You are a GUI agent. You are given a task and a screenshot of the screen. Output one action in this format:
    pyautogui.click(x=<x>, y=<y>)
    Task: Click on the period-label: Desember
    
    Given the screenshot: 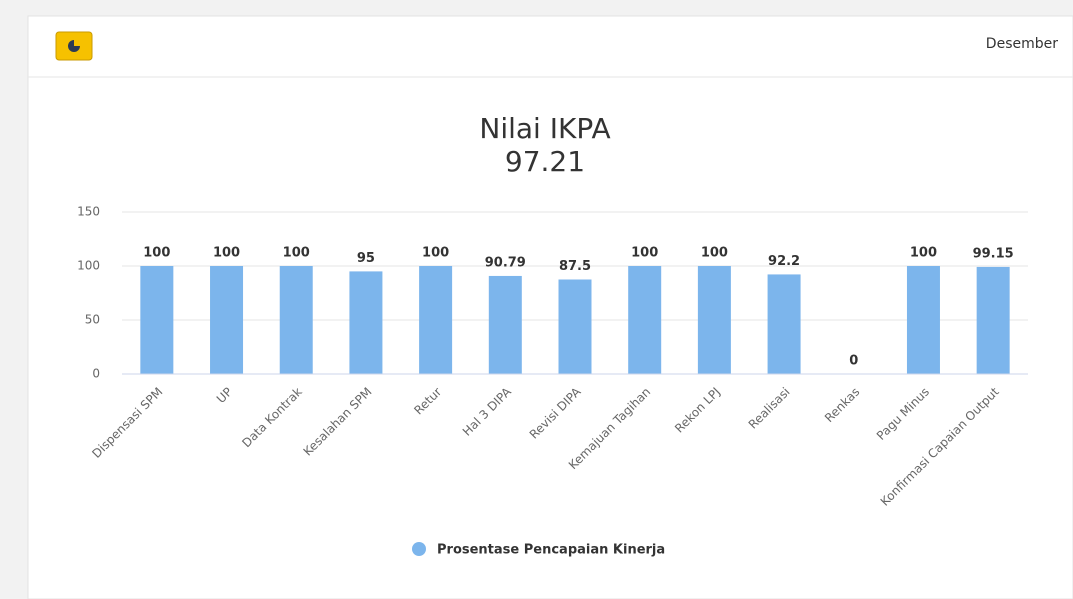 What is the action you would take?
    pyautogui.click(x=1022, y=44)
    